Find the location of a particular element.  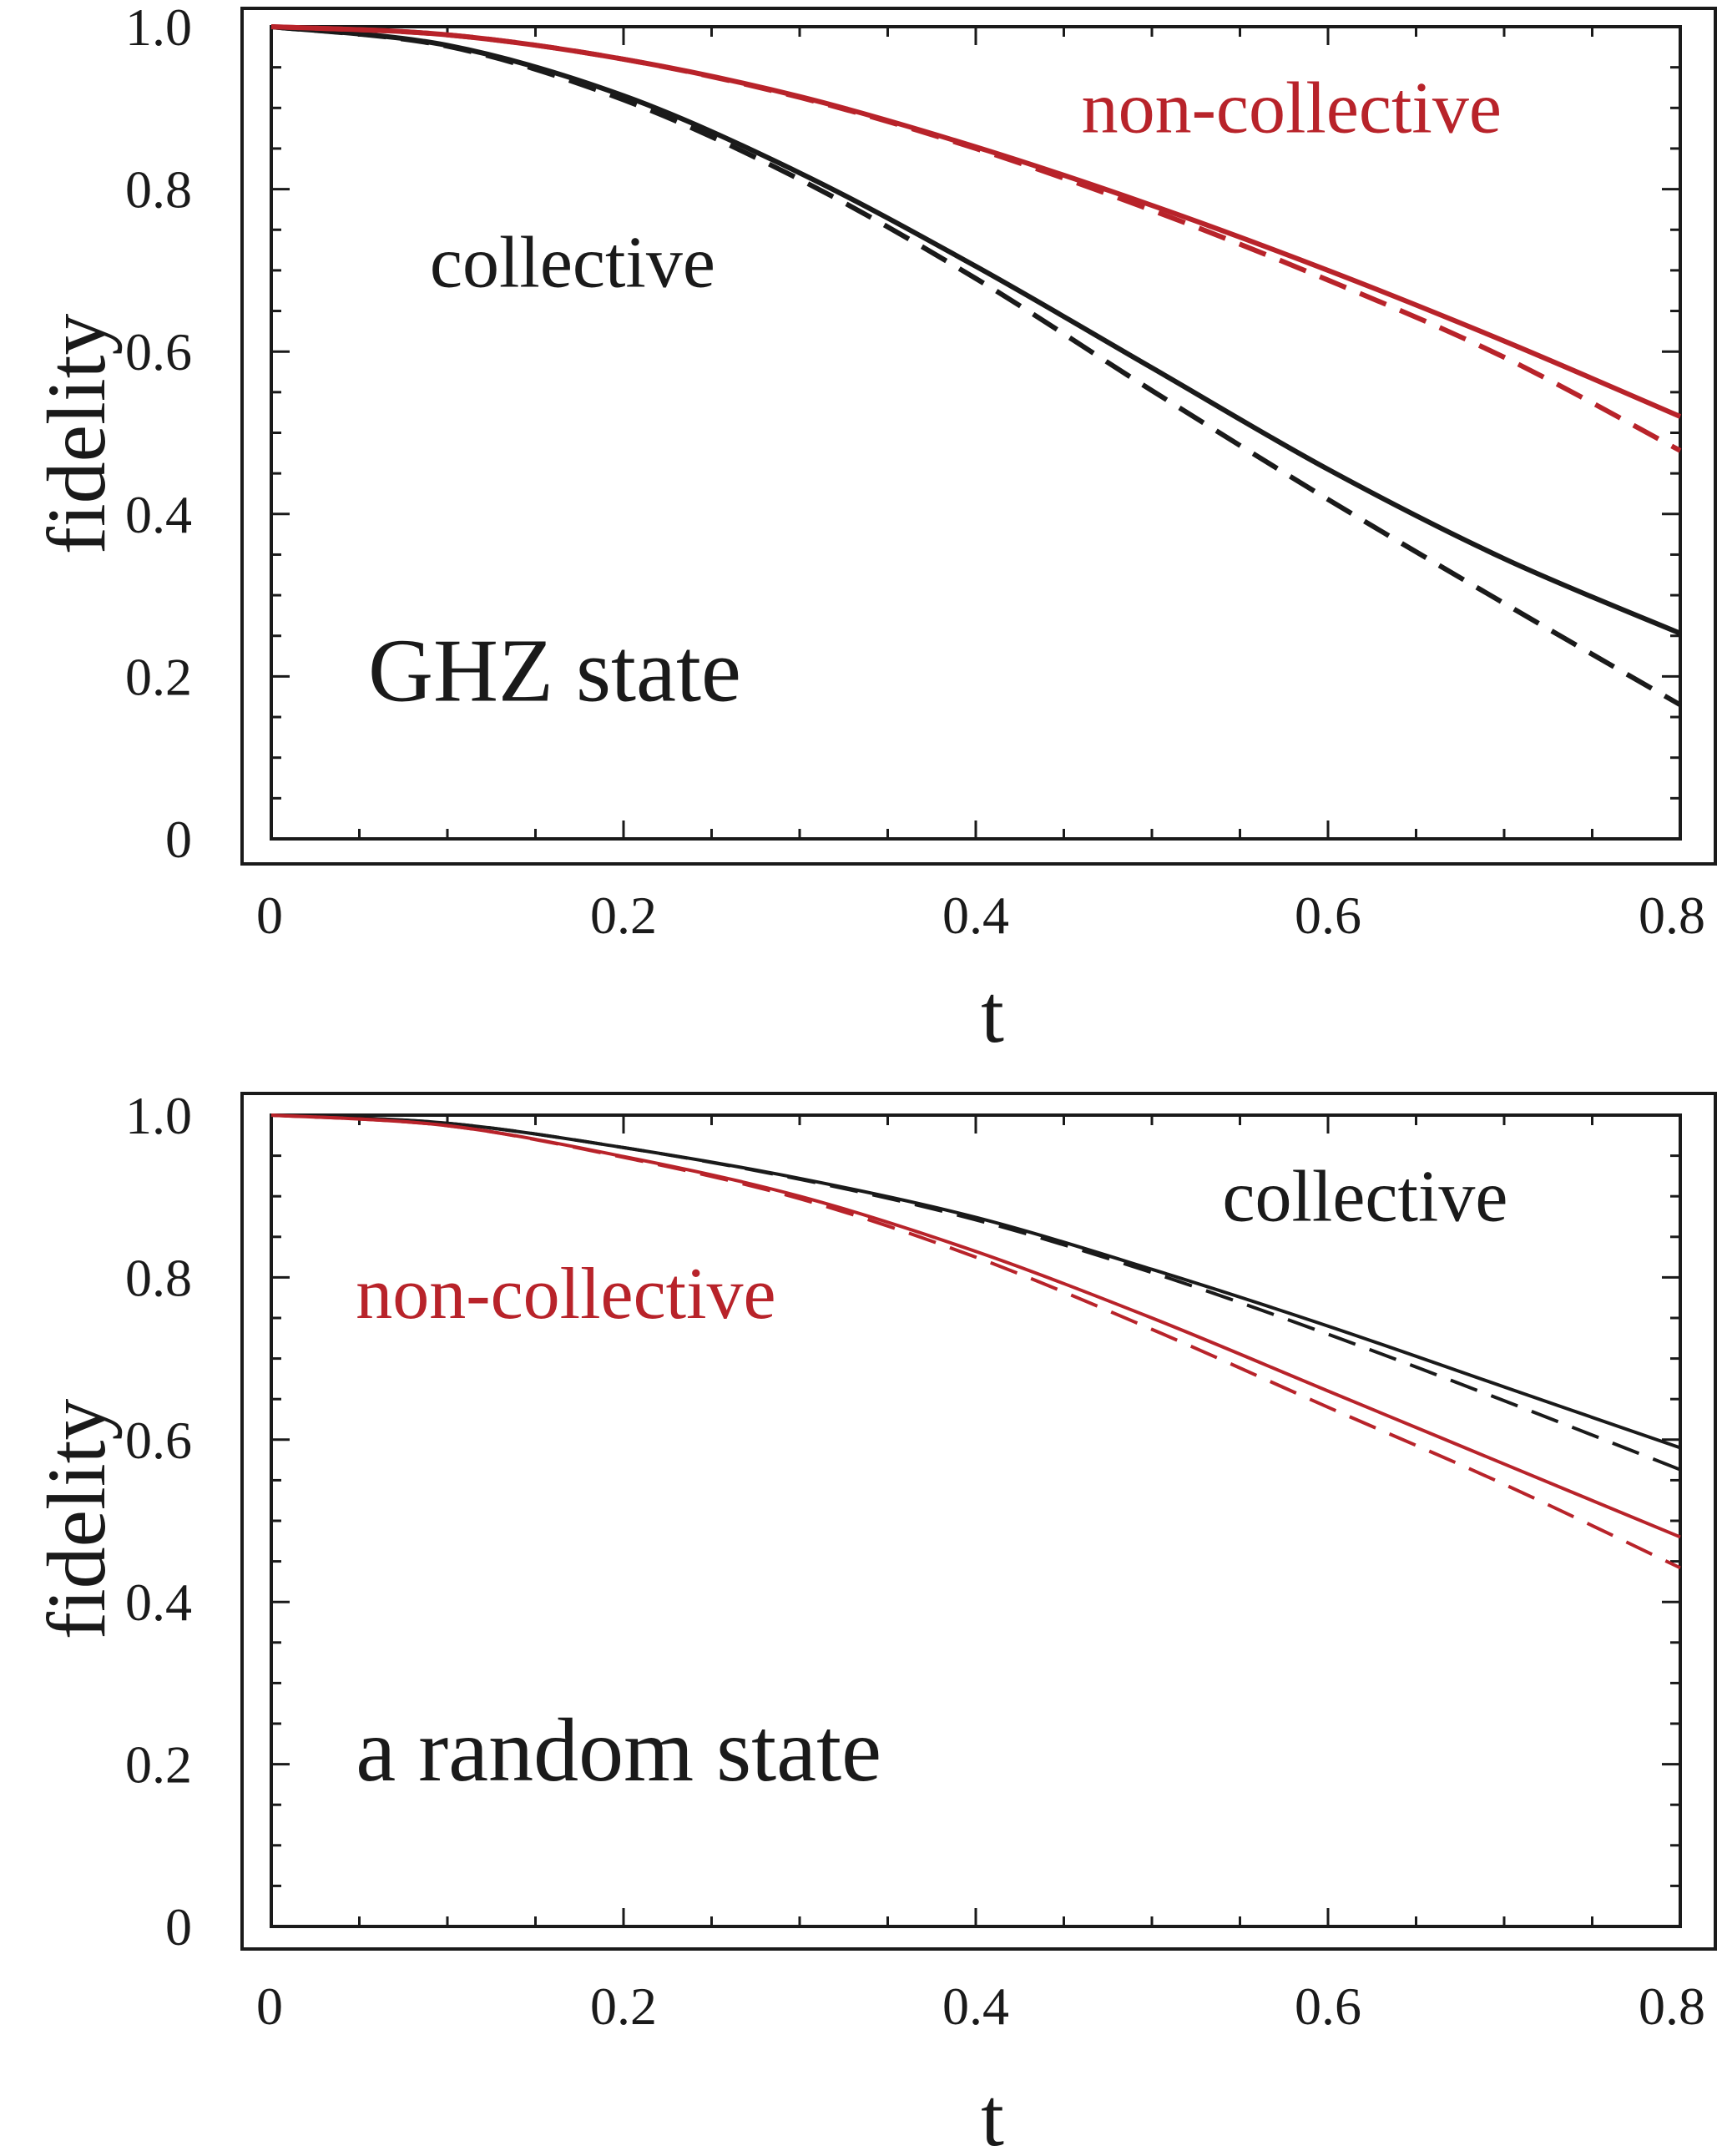

series-collective-dashed is located at coordinates (975, 1292).